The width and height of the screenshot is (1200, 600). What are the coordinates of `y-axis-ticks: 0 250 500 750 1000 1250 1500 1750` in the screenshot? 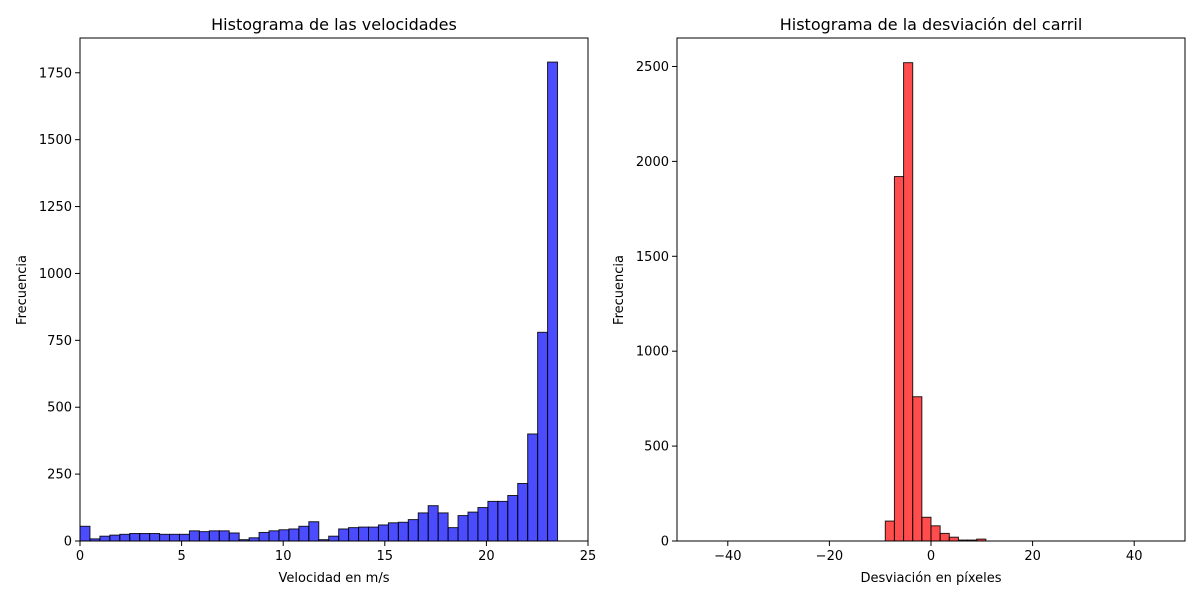 It's located at (59, 308).